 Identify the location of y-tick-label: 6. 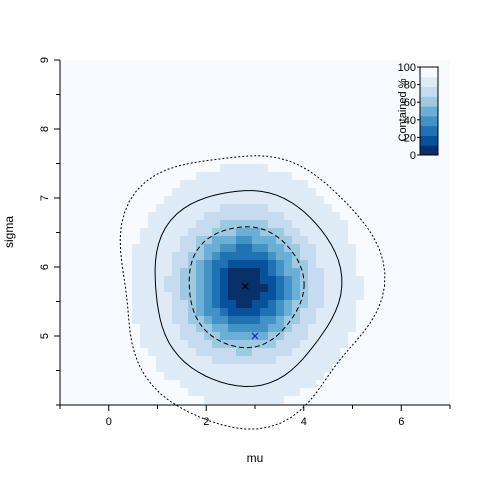
(45, 267).